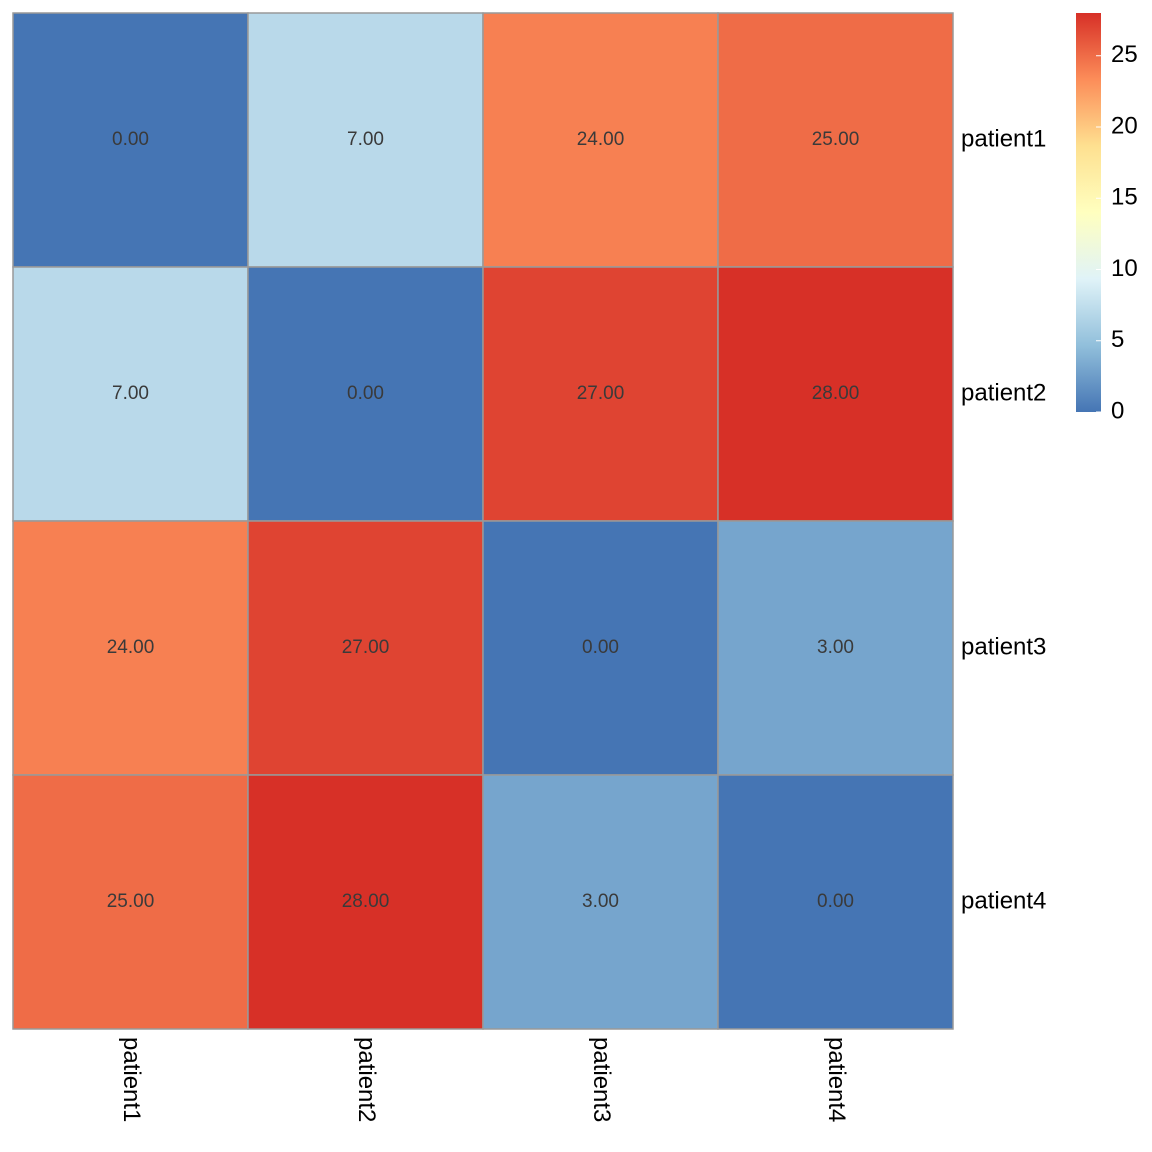  Describe the element at coordinates (601, 1079) in the screenshot. I see `column-label: patient3` at that location.